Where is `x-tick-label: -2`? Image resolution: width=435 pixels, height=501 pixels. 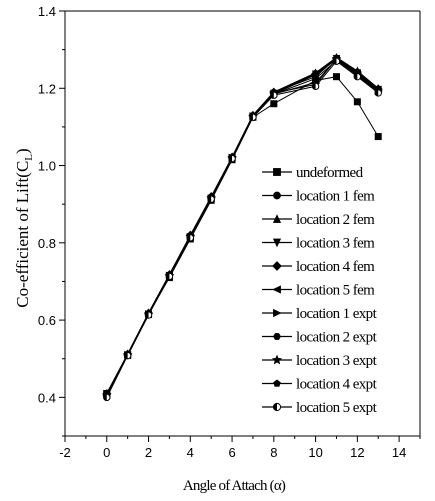 x-tick-label: -2 is located at coordinates (65, 452).